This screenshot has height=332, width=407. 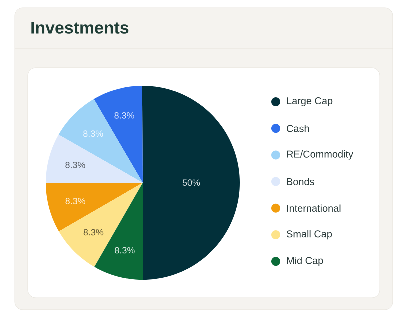 What do you see at coordinates (80, 28) in the screenshot?
I see `chart-title: Investments` at bounding box center [80, 28].